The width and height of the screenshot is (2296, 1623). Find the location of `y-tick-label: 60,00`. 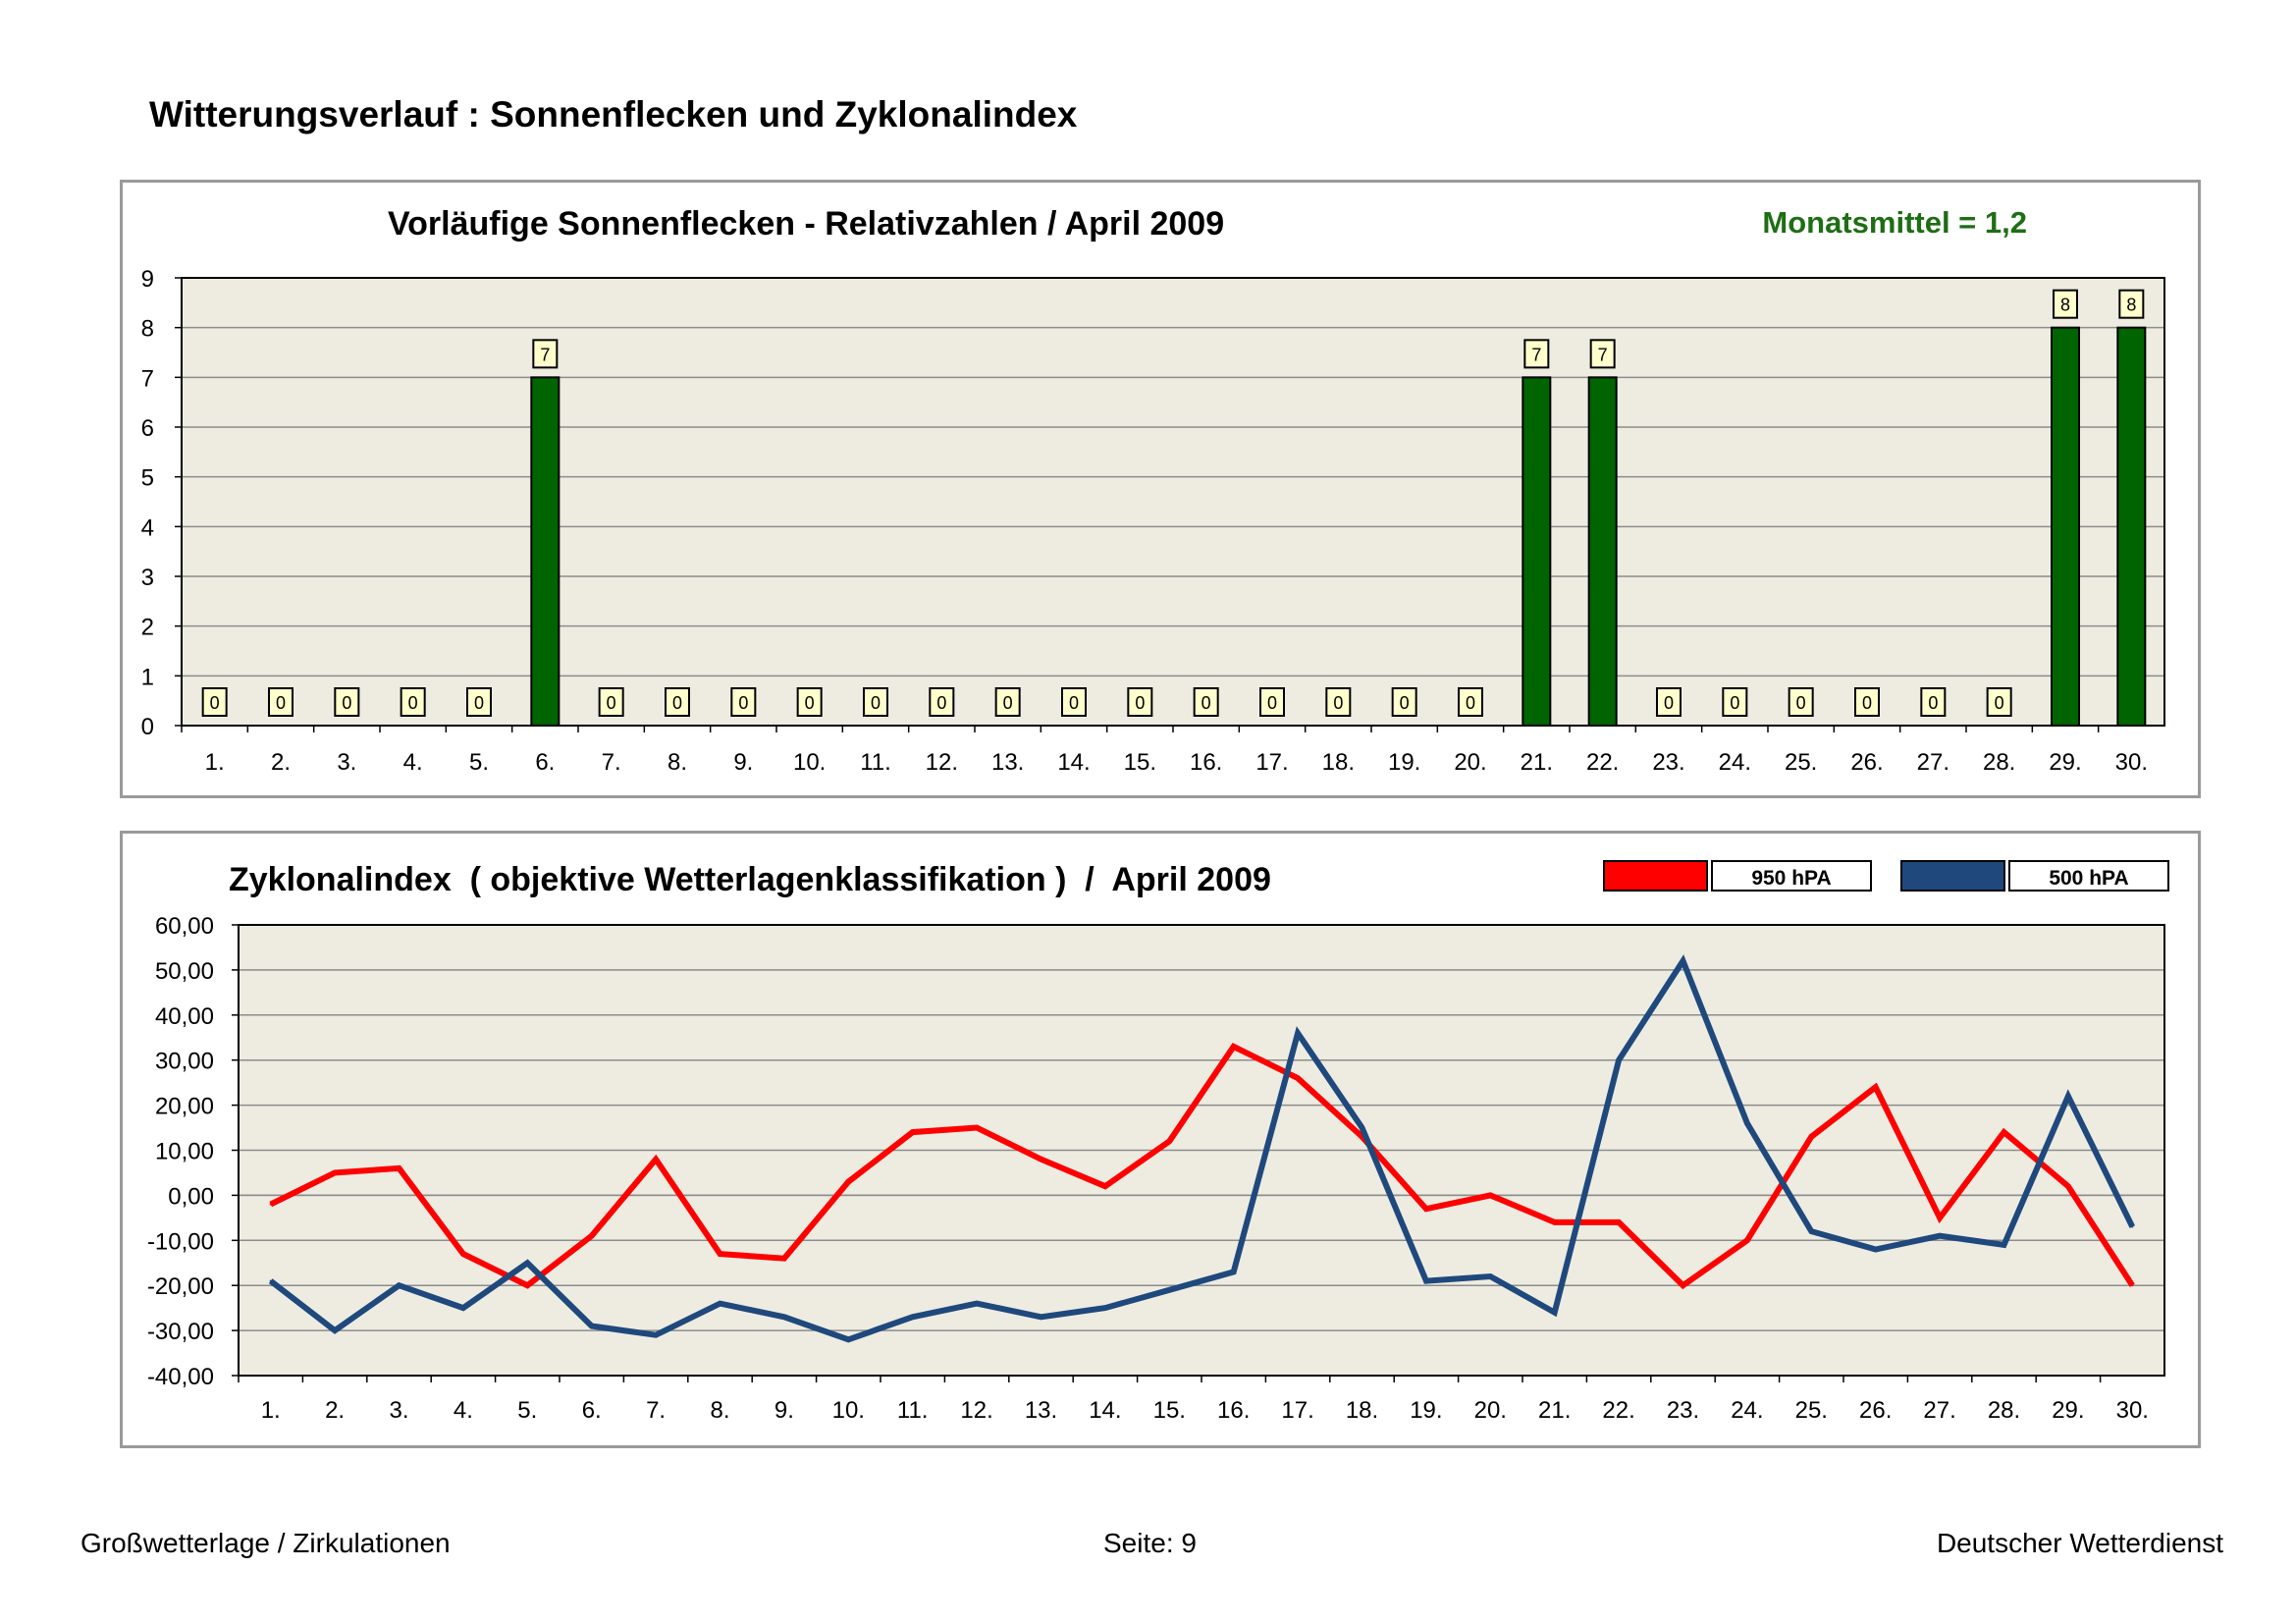

y-tick-label: 60,00 is located at coordinates (184, 926).